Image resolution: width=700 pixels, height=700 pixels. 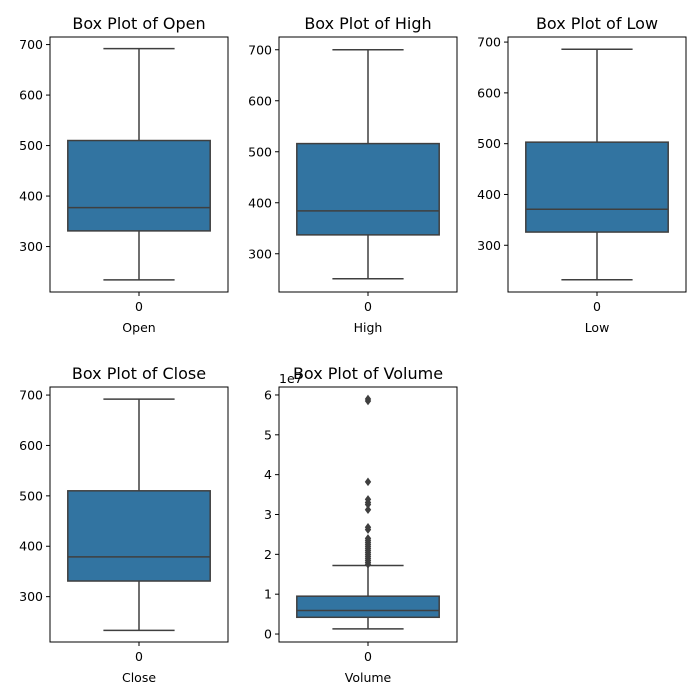 What do you see at coordinates (268, 594) in the screenshot?
I see `y-tick-label: 1` at bounding box center [268, 594].